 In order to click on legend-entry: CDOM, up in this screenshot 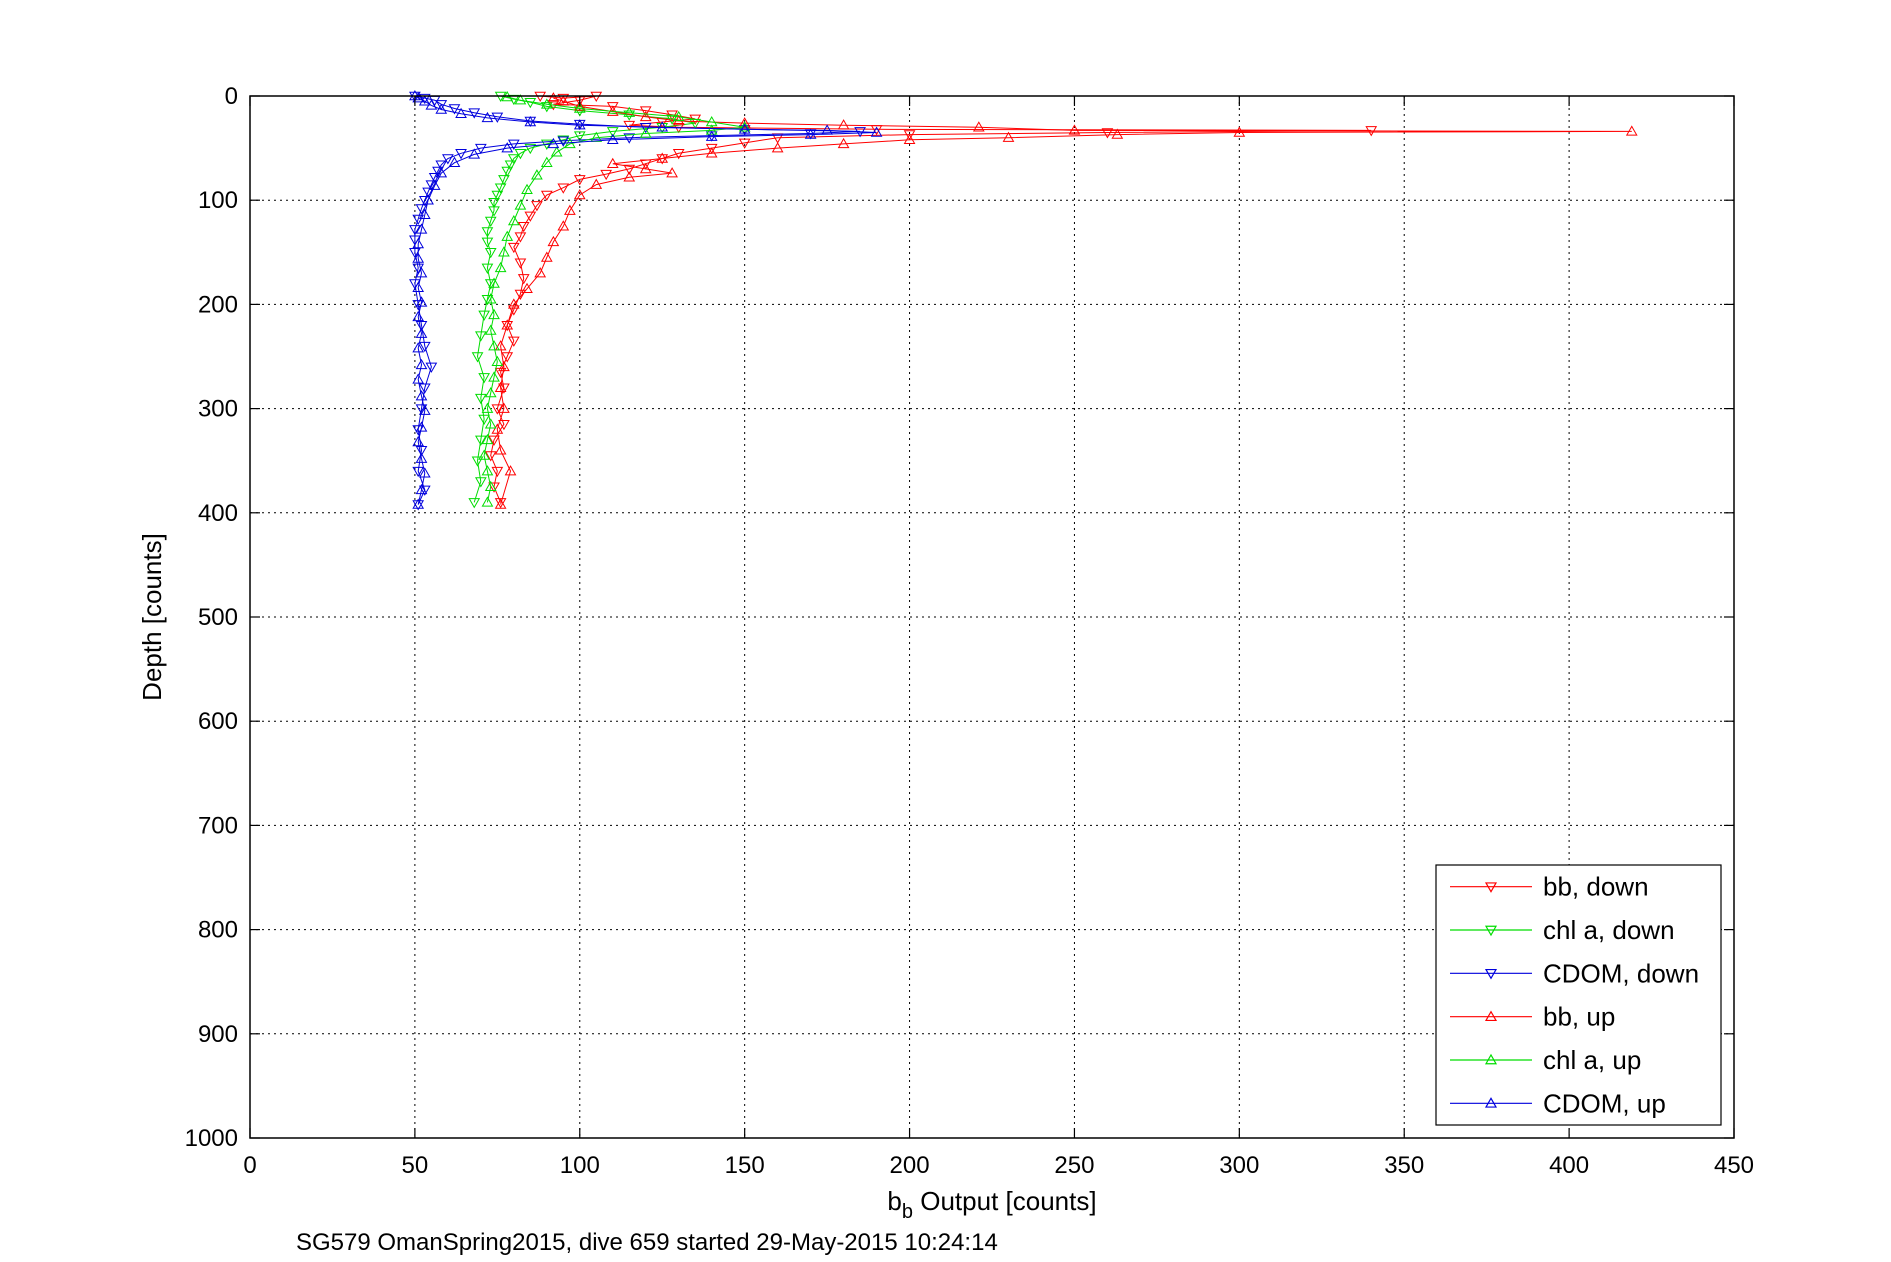, I will do `click(1558, 1103)`.